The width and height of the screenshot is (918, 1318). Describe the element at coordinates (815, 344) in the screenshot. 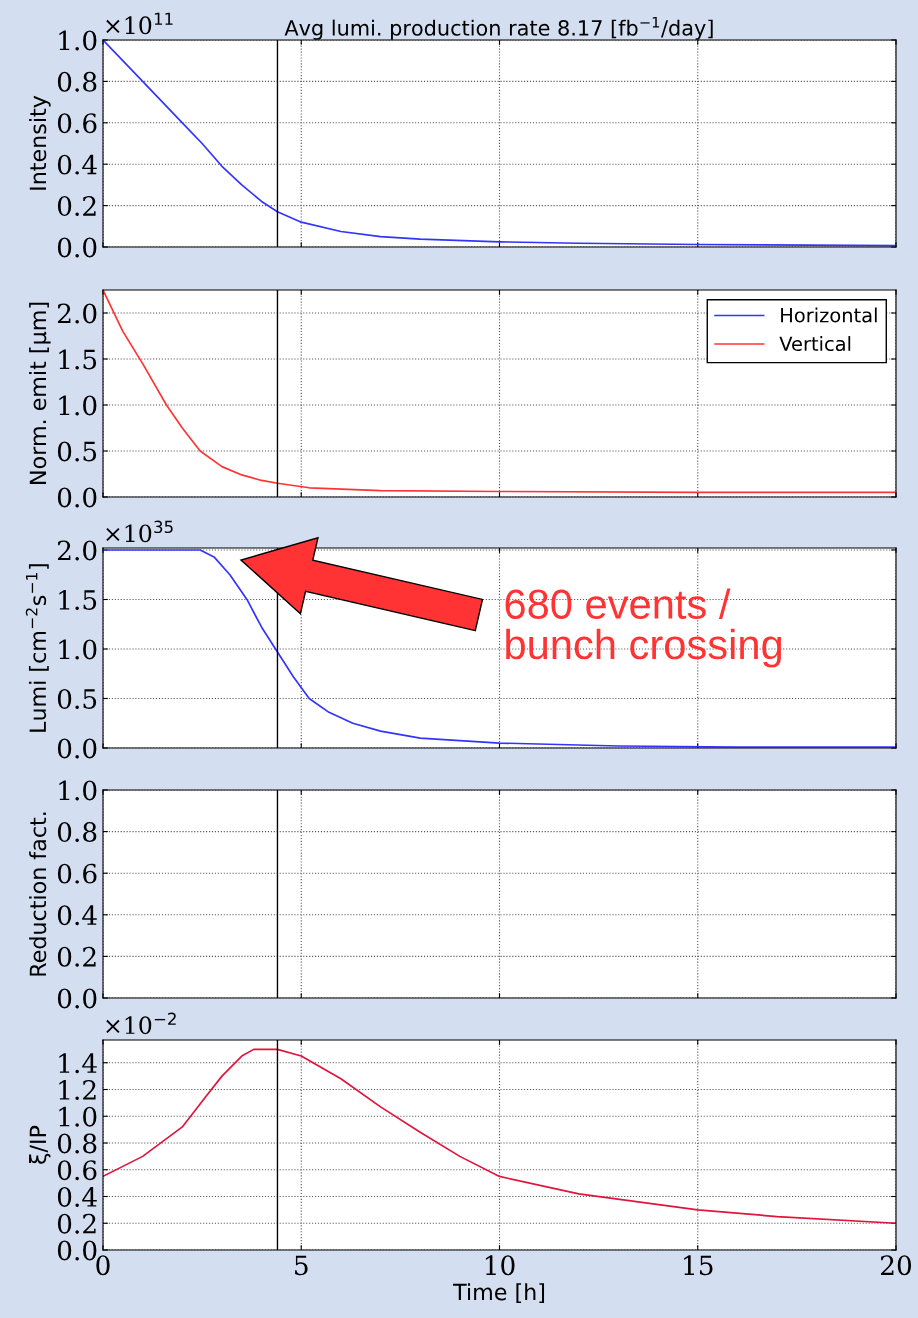

I see `legend-label: Vertical` at that location.